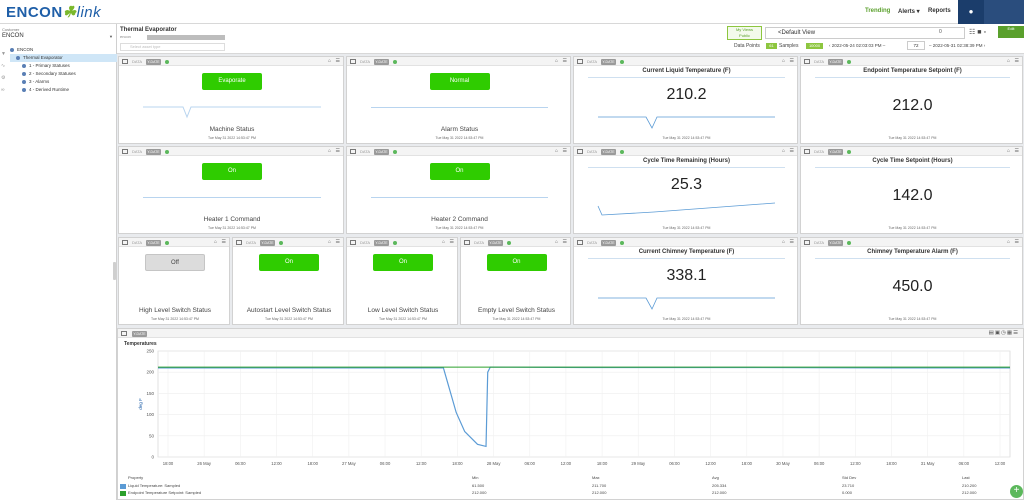  Describe the element at coordinates (980, 32) in the screenshot. I see `delete-icon: ■` at that location.